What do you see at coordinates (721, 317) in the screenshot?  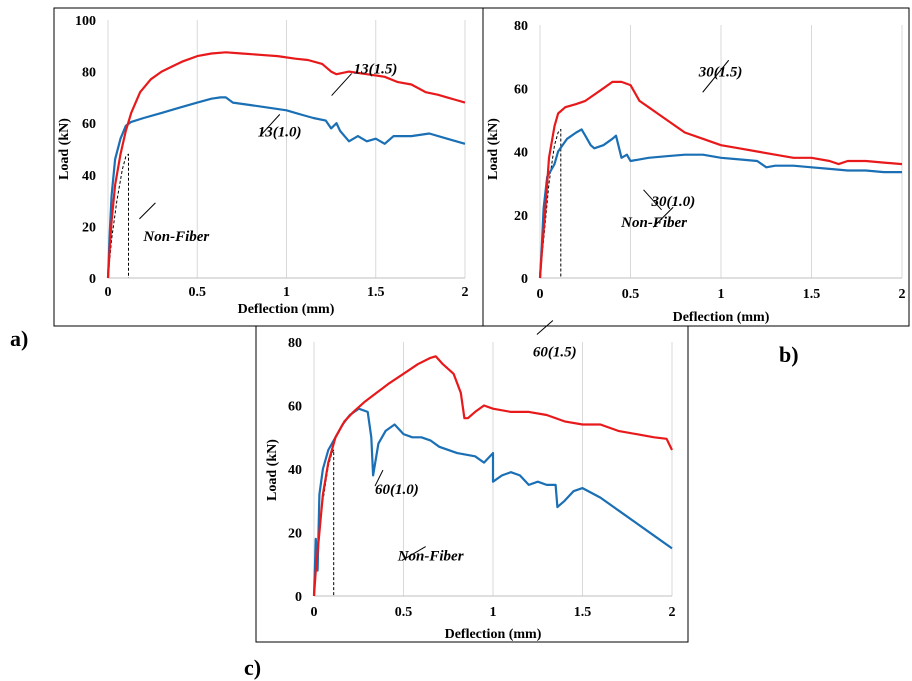 I see `panel-b-x-axis-label: Deflection (mm)` at bounding box center [721, 317].